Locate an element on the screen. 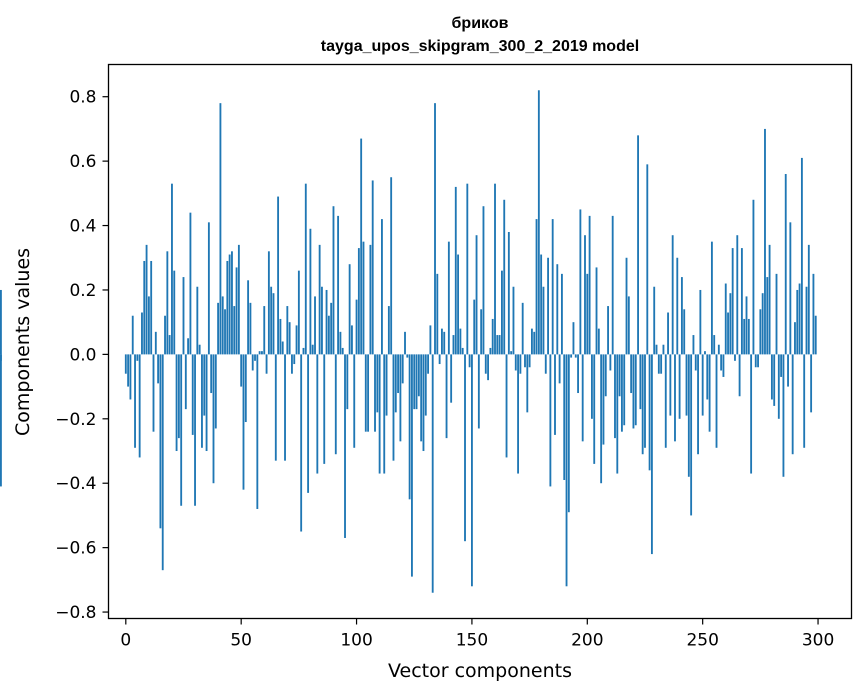  y-tick-label: 0.2 is located at coordinates (82, 291).